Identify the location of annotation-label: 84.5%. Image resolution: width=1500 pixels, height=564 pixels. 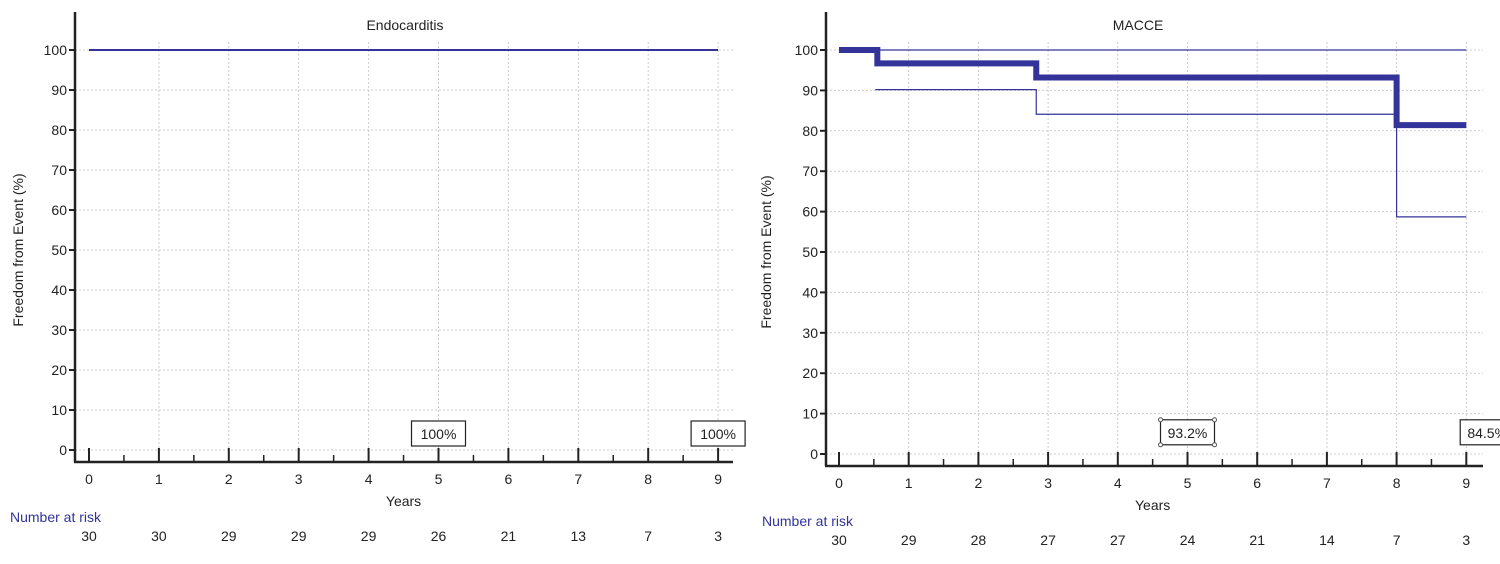
(1483, 433).